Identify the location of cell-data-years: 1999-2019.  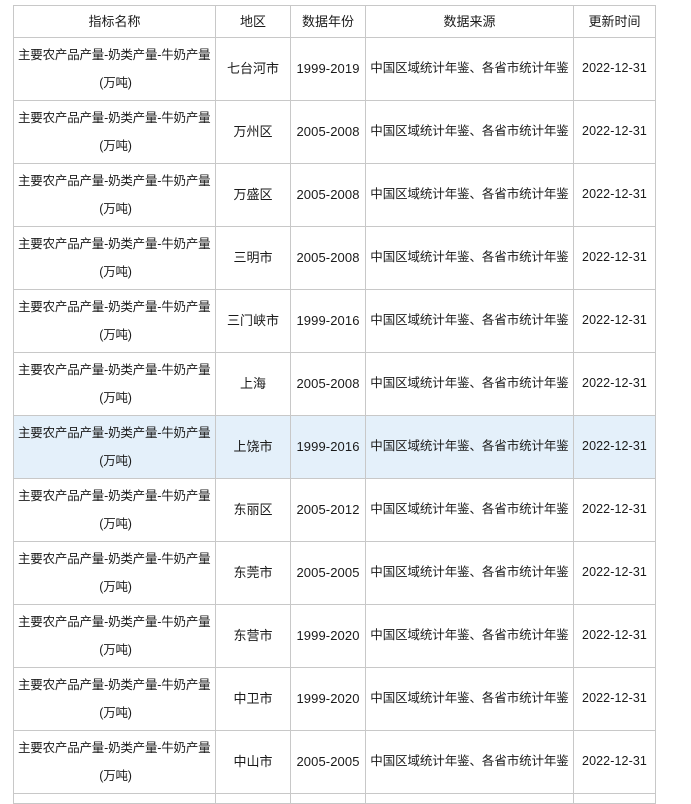
(328, 69).